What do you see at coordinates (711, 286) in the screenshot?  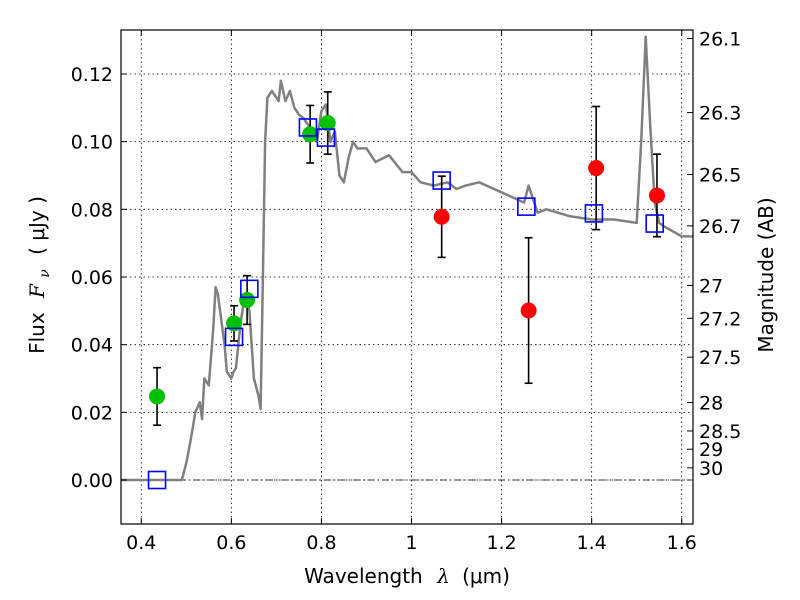 I see `y2-tick-label: 27` at bounding box center [711, 286].